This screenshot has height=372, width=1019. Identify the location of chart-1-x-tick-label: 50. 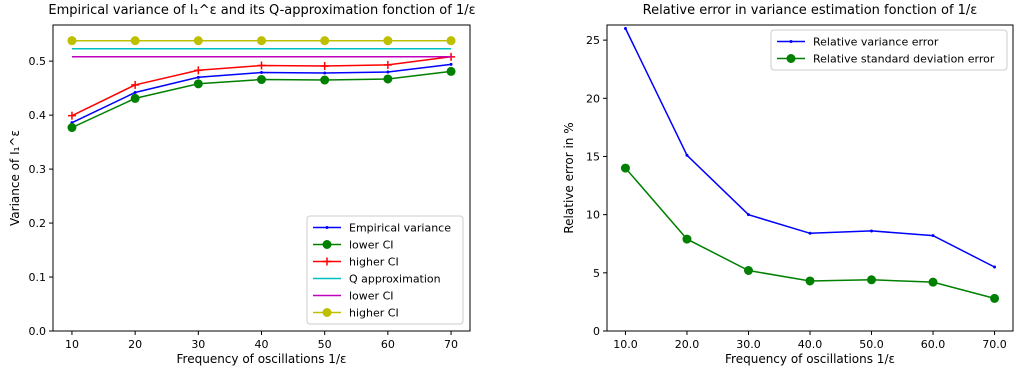
(325, 344).